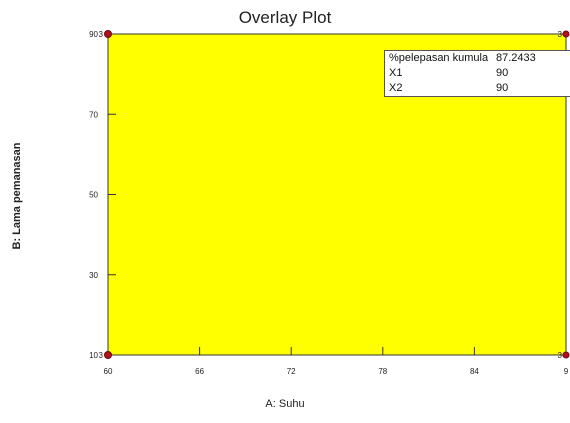  What do you see at coordinates (93, 355) in the screenshot?
I see `y-tick-label: 10` at bounding box center [93, 355].